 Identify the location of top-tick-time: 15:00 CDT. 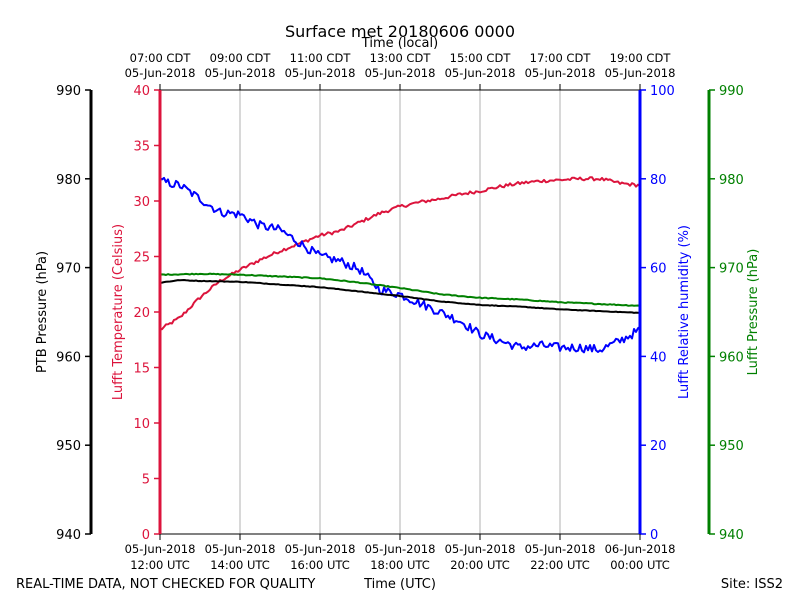
(481, 58).